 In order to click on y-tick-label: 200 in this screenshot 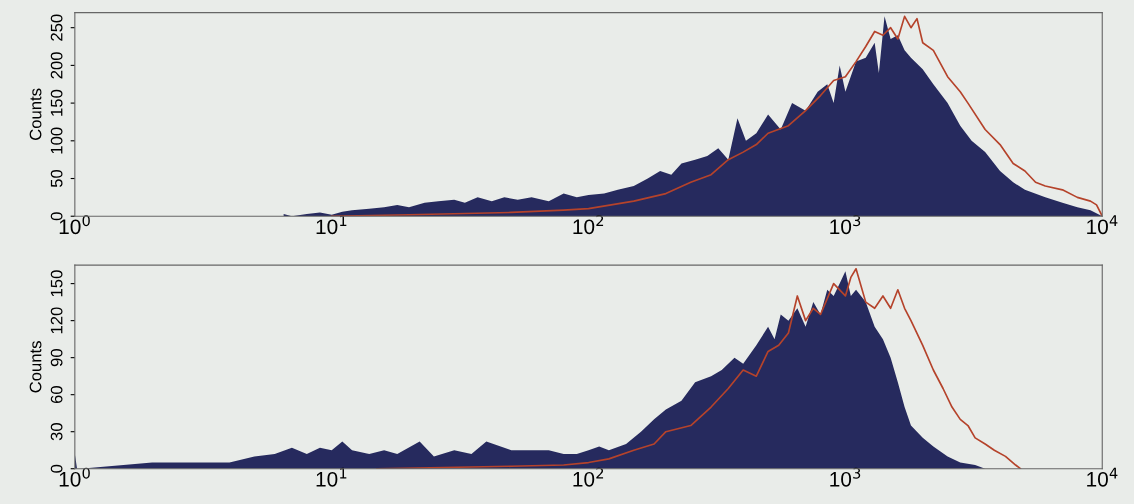, I will do `click(56, 65)`.